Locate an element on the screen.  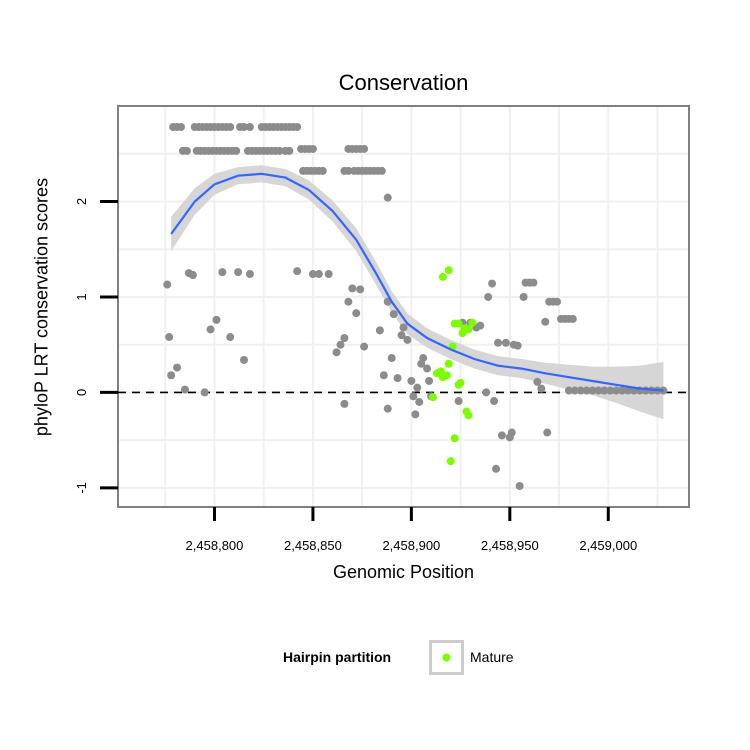
x-tick-label: 2,458,950 is located at coordinates (510, 545).